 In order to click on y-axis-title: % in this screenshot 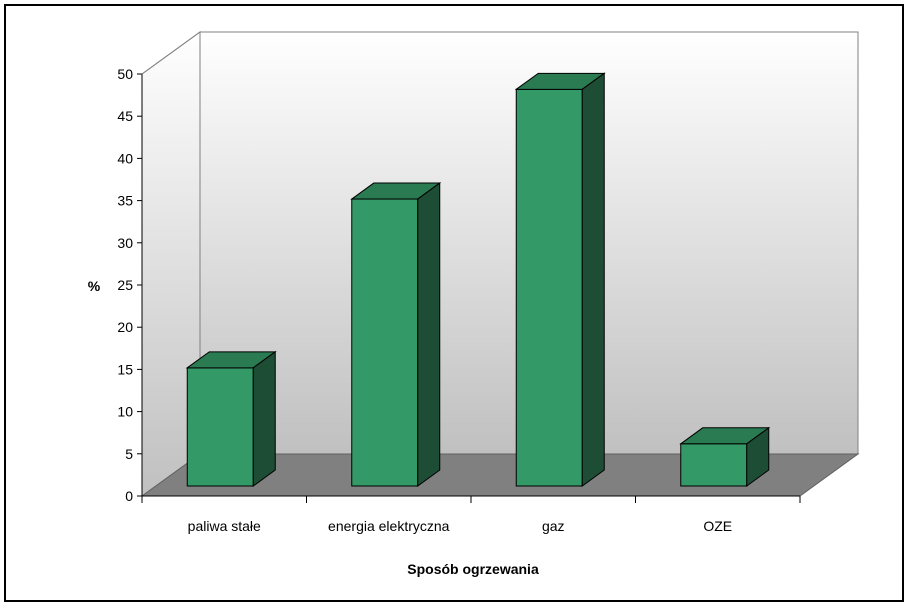, I will do `click(94, 286)`.